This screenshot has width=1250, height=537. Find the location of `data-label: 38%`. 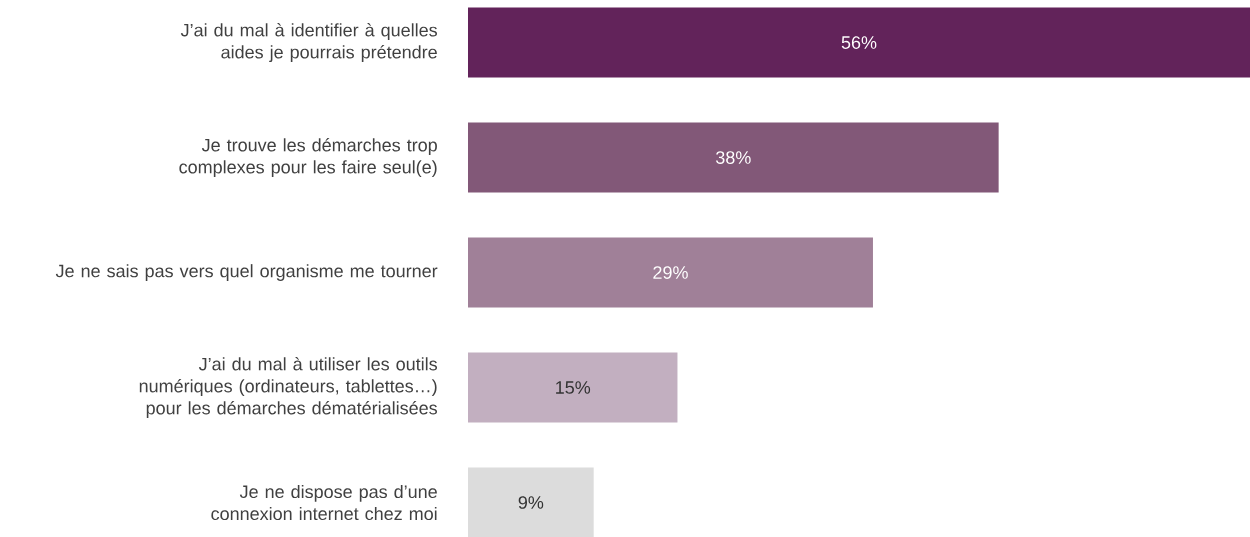

data-label: 38% is located at coordinates (733, 157).